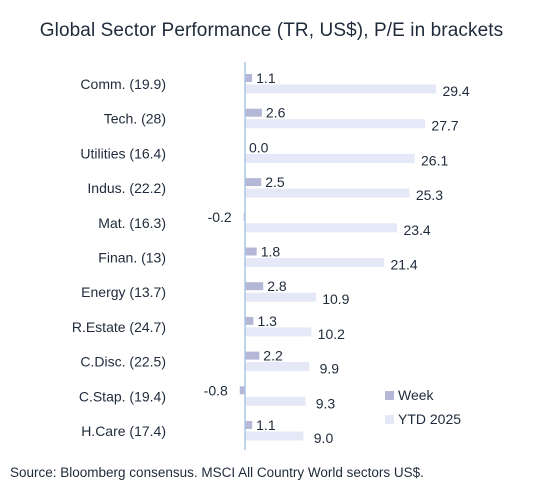  I want to click on category-label: Finan. (13), so click(132, 258).